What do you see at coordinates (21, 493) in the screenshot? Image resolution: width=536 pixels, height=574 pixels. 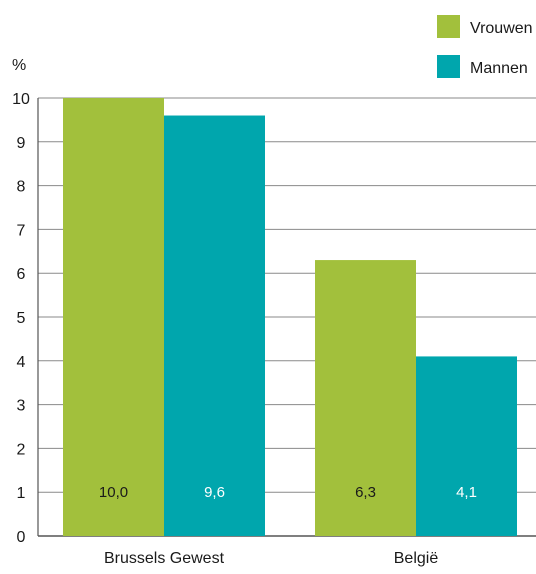 I see `y-tick-label: 1` at bounding box center [21, 493].